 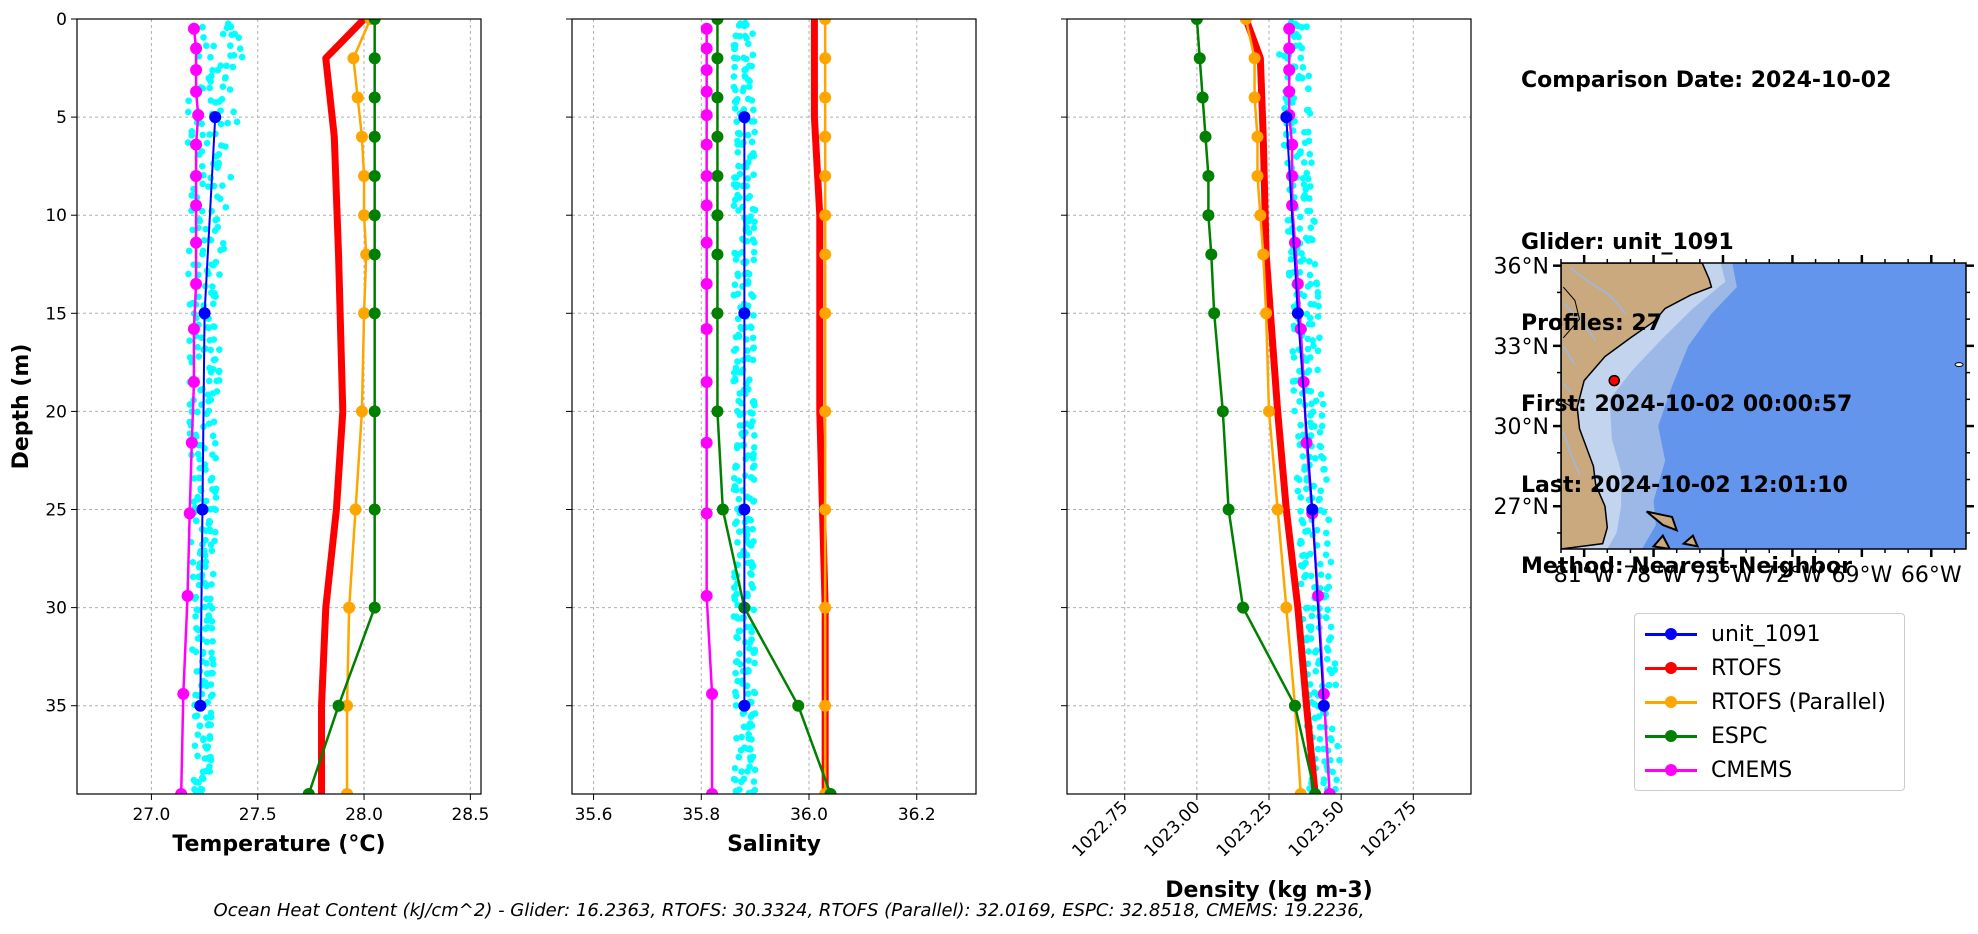 What do you see at coordinates (1671, 702) in the screenshot?
I see `legend-swatch-rtofs-parallel` at bounding box center [1671, 702].